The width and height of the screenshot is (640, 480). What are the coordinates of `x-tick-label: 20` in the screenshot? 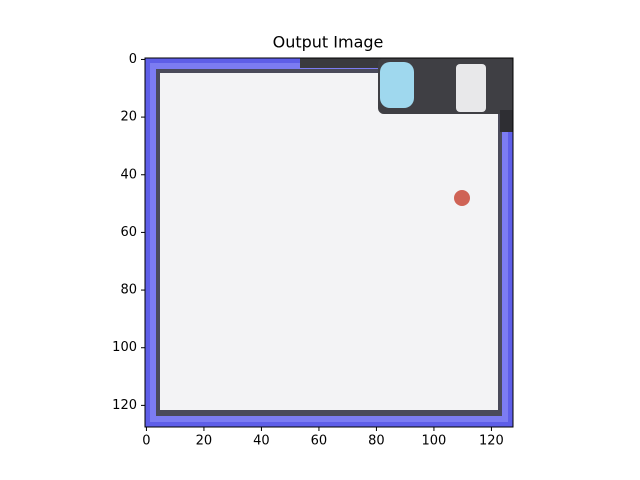 It's located at (204, 441).